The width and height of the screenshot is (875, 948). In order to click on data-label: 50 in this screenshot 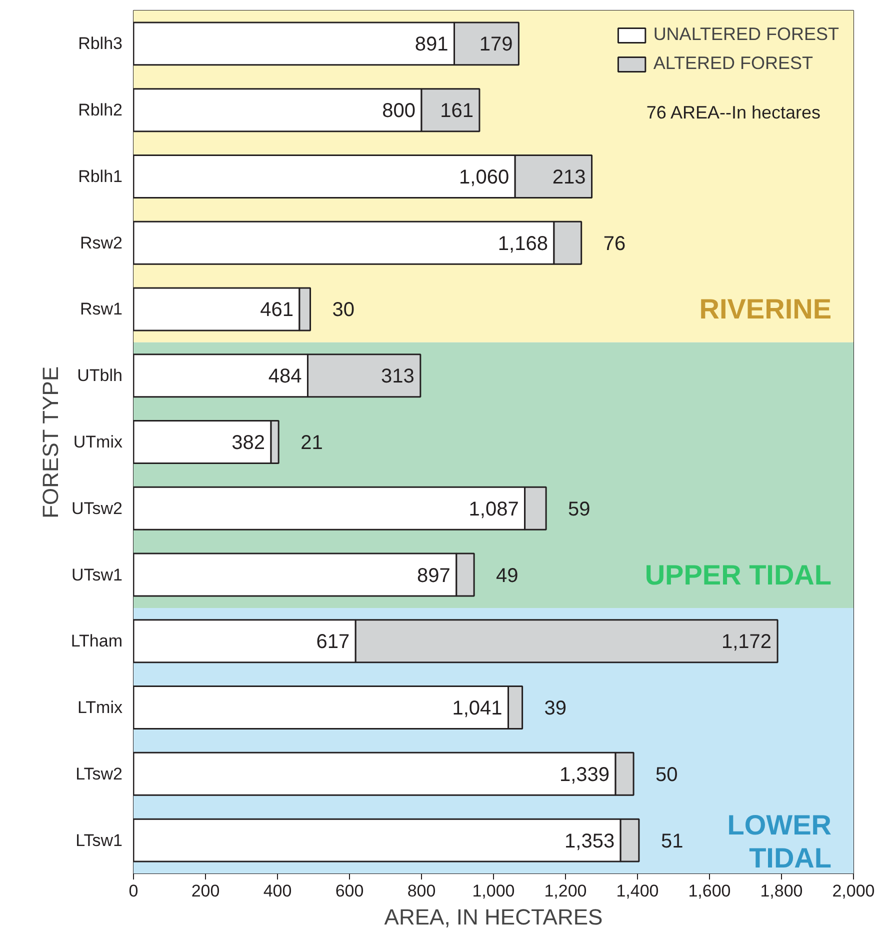, I will do `click(667, 775)`.